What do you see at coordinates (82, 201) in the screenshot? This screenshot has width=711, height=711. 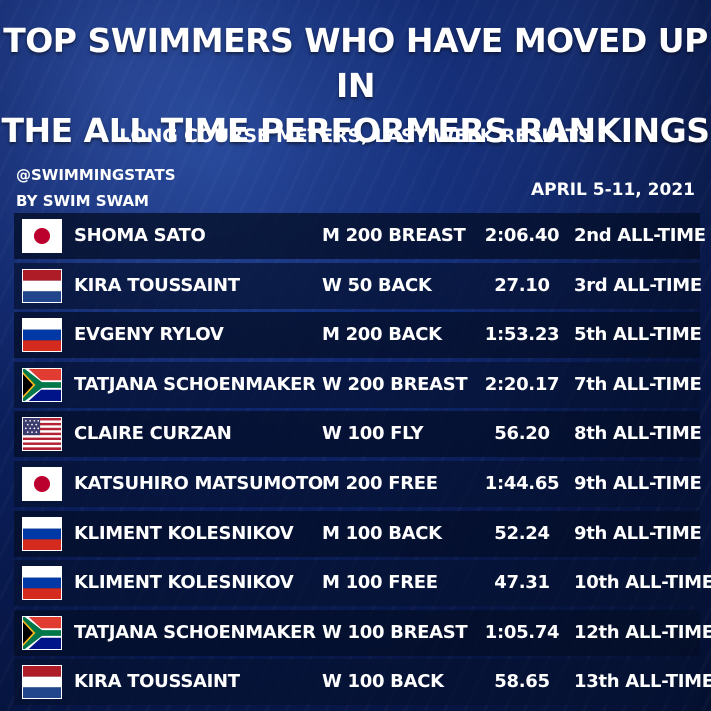 I see `byline: BY SWIM SWAM` at bounding box center [82, 201].